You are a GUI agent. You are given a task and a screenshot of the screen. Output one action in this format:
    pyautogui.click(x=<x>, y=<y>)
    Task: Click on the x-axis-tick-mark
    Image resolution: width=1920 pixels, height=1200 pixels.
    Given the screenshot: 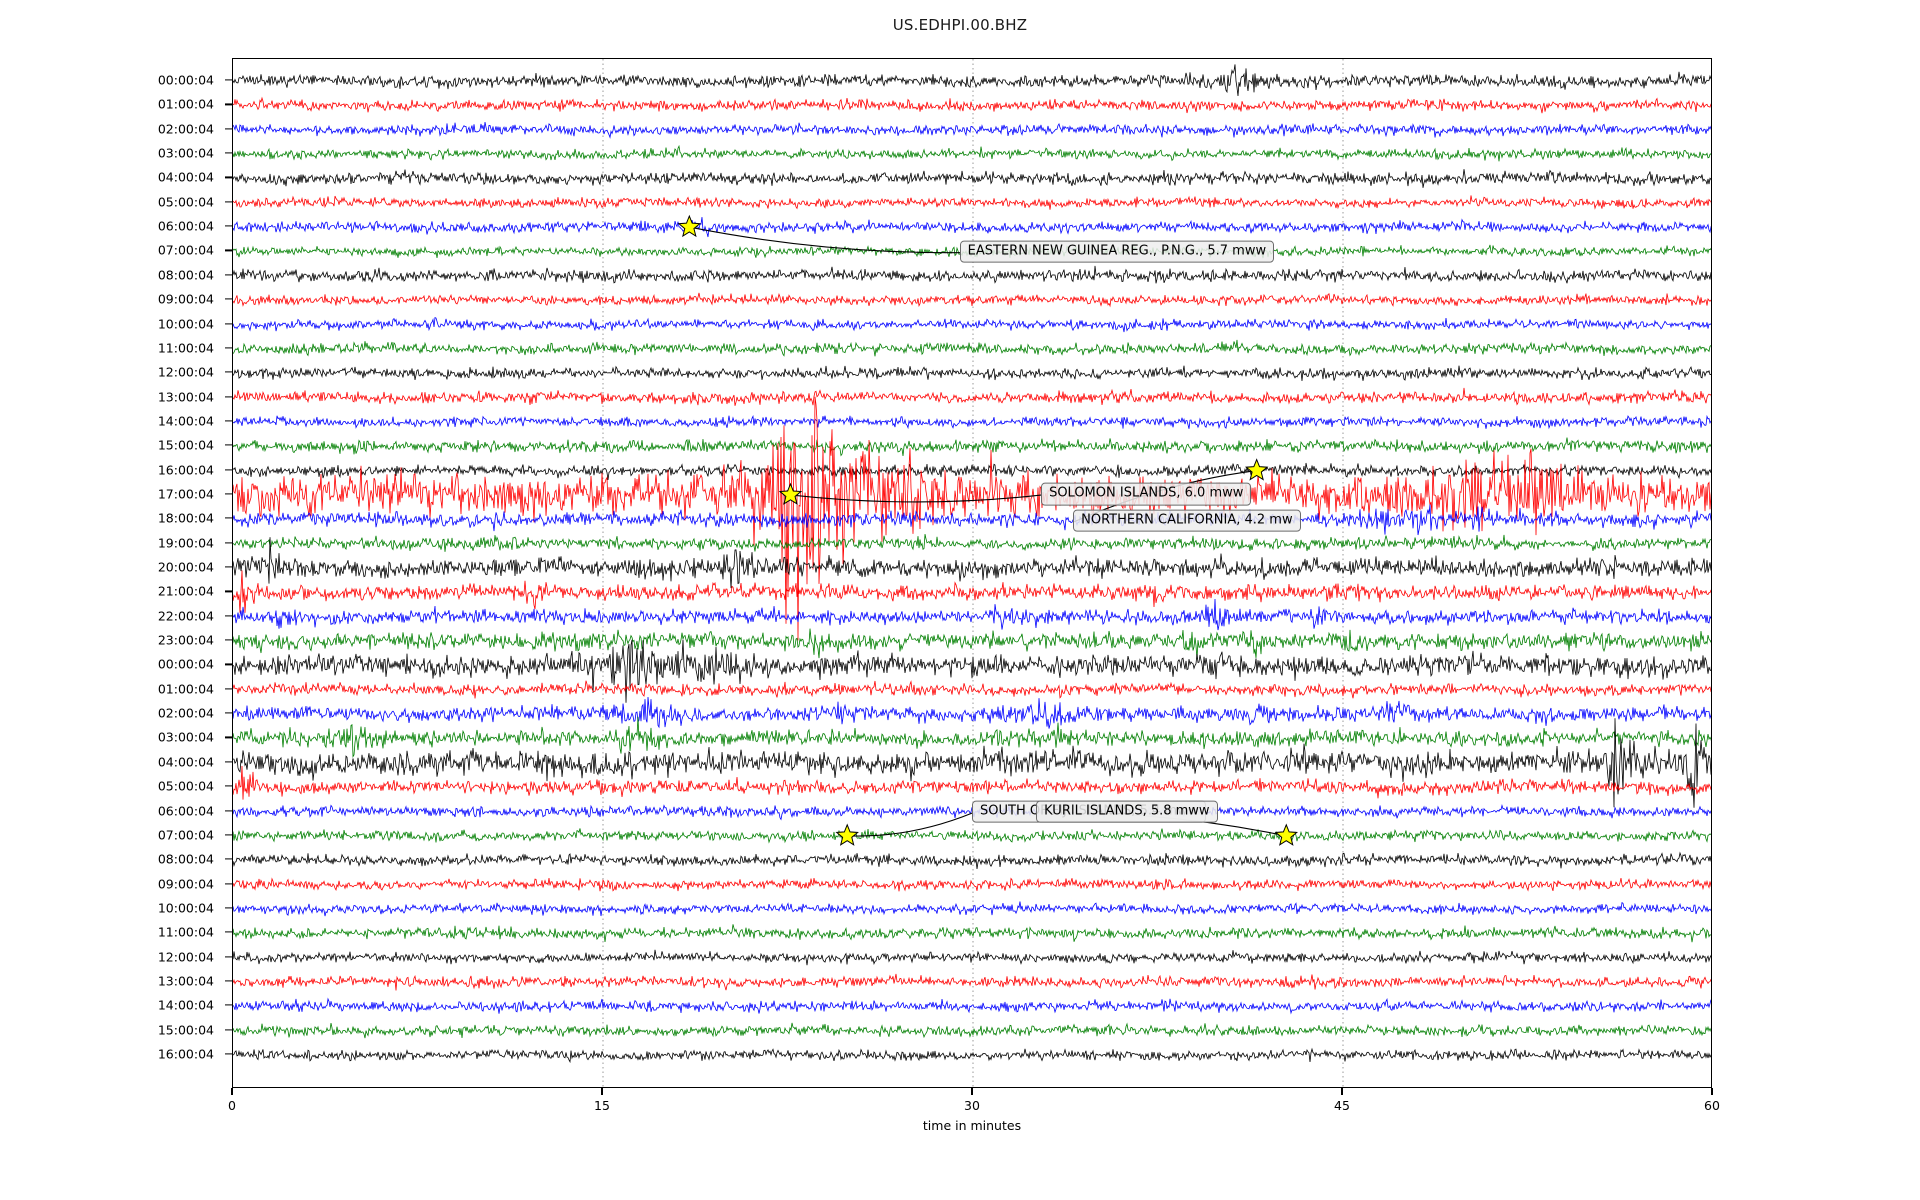 What is the action you would take?
    pyautogui.click(x=232, y=1091)
    